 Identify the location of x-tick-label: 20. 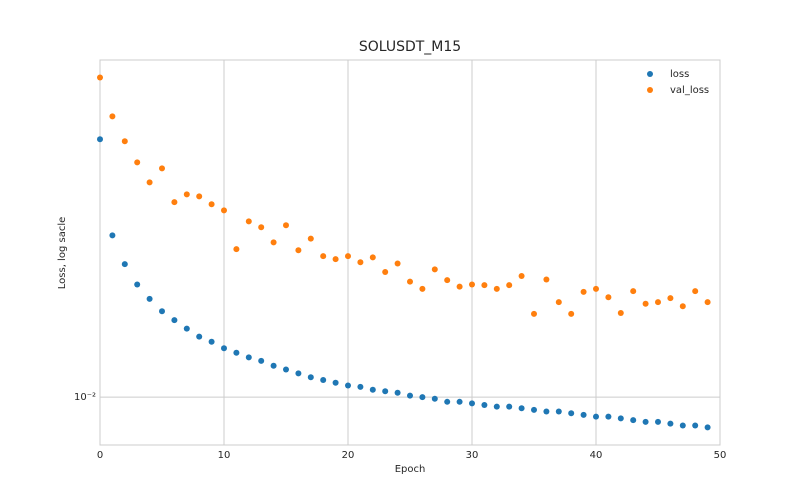
(348, 455).